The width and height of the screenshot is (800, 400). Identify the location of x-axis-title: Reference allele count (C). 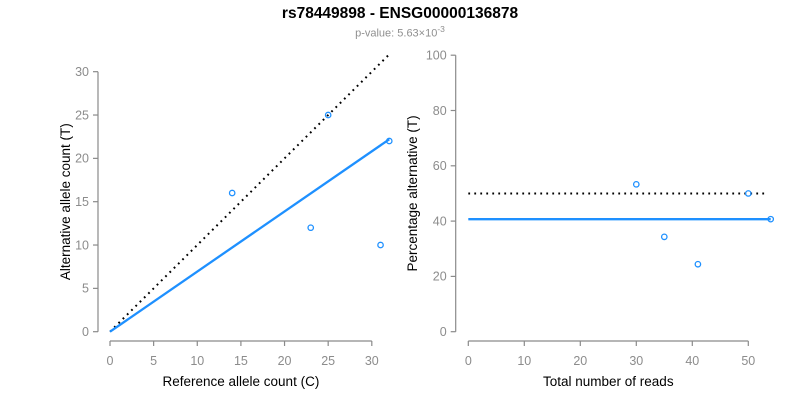
(240, 381).